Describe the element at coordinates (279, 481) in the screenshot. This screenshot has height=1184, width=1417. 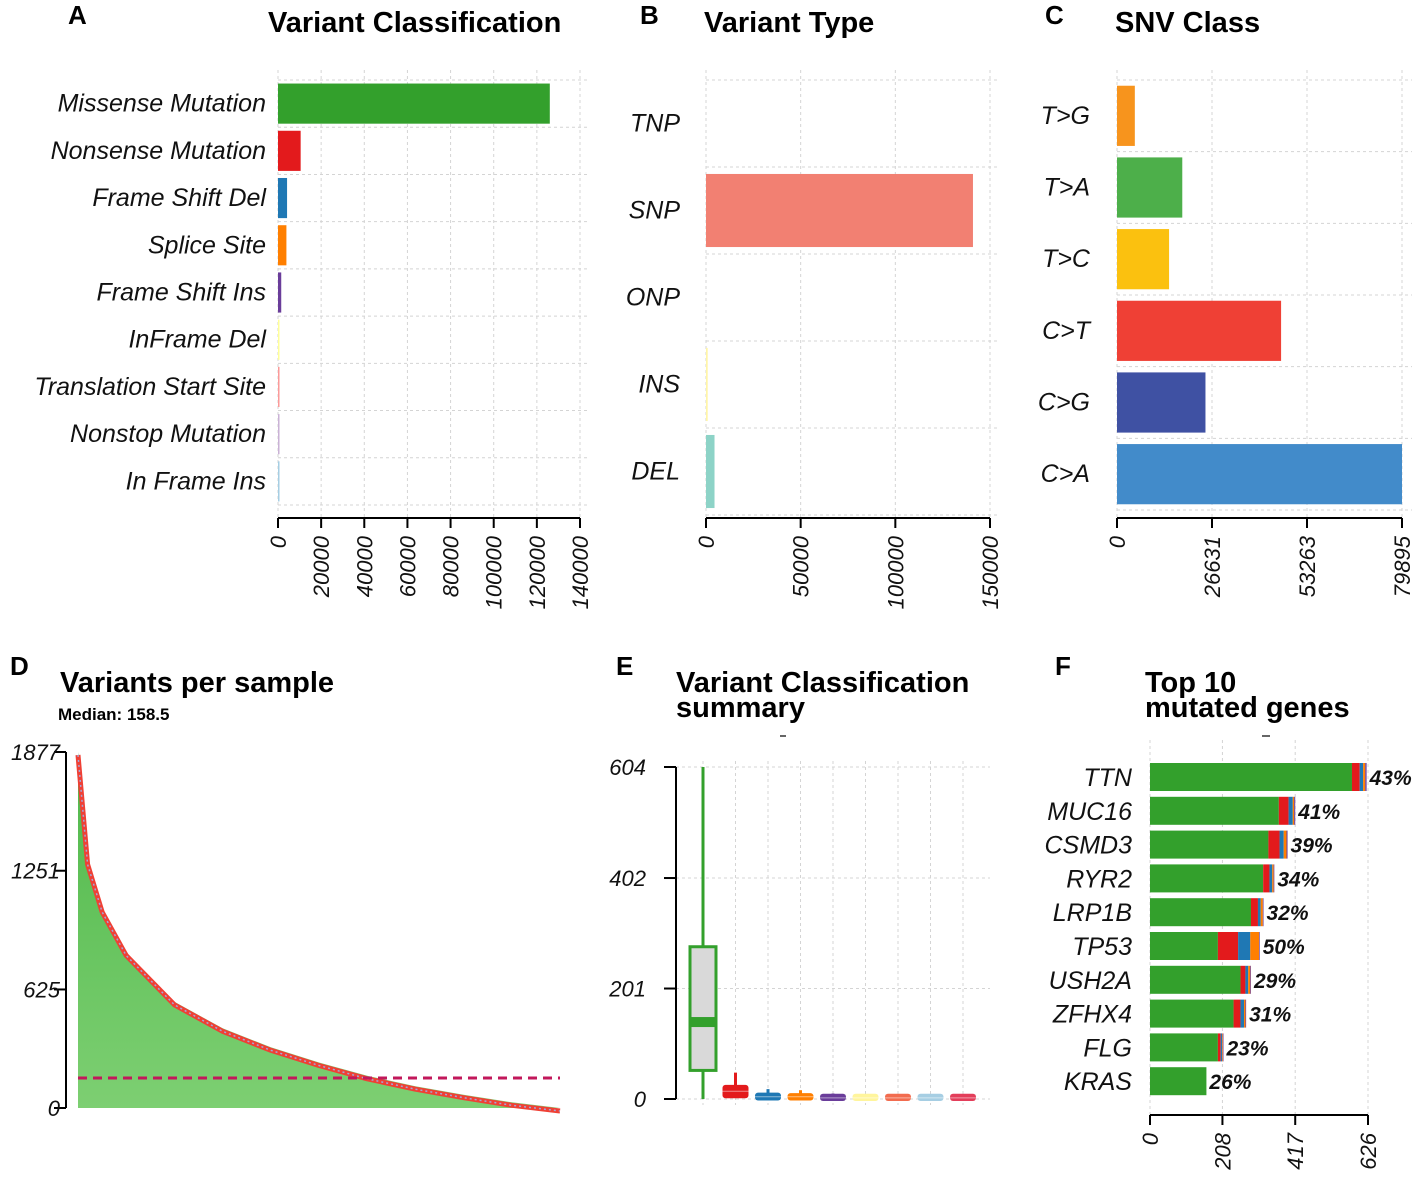
I see `bar-in-frame-ins` at that location.